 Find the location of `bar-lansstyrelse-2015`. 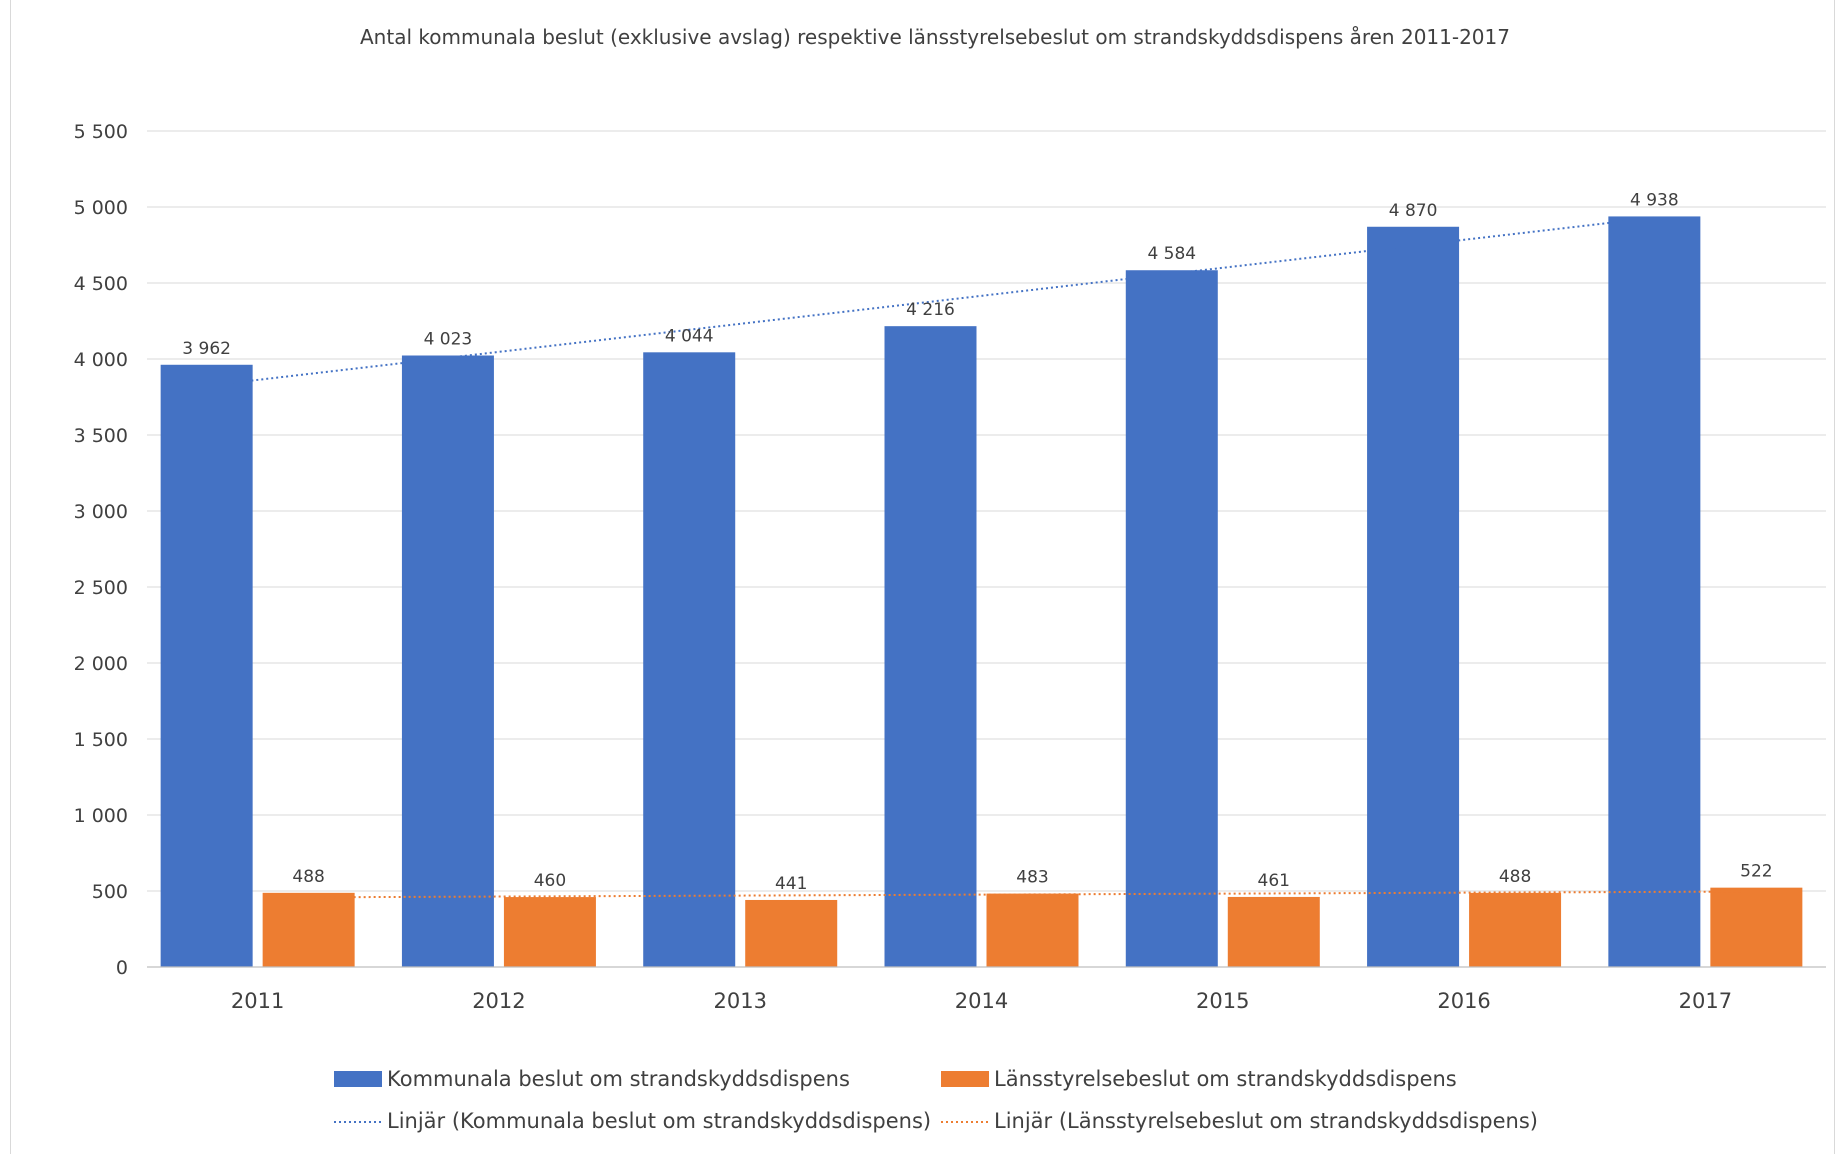

bar-lansstyrelse-2015 is located at coordinates (1273, 931).